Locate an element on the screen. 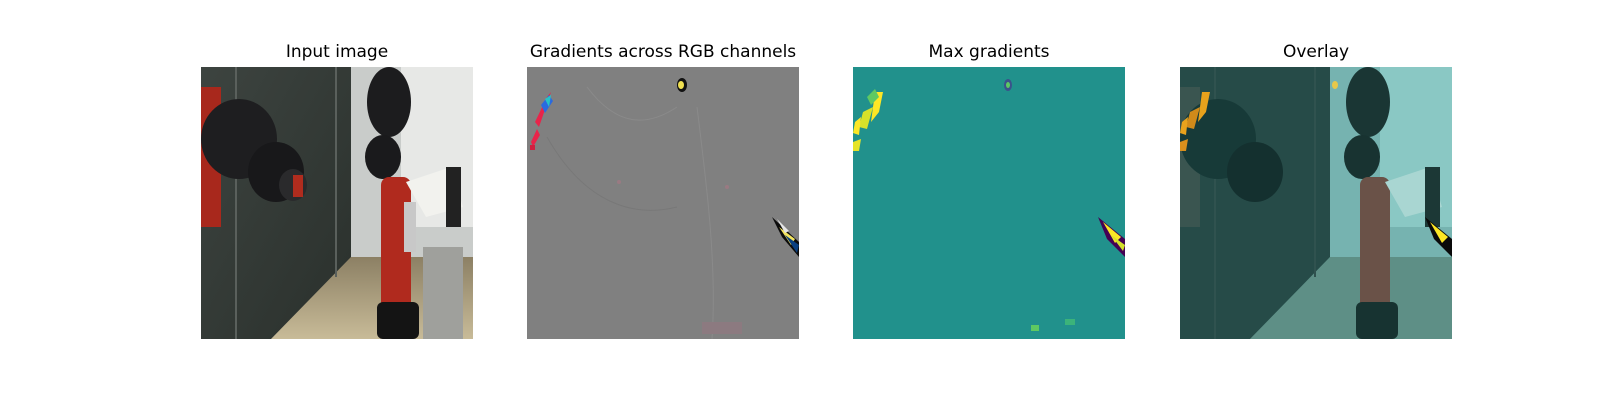  panel-rgb-gradients: Gradients across RGB channels is located at coordinates (663, 190).